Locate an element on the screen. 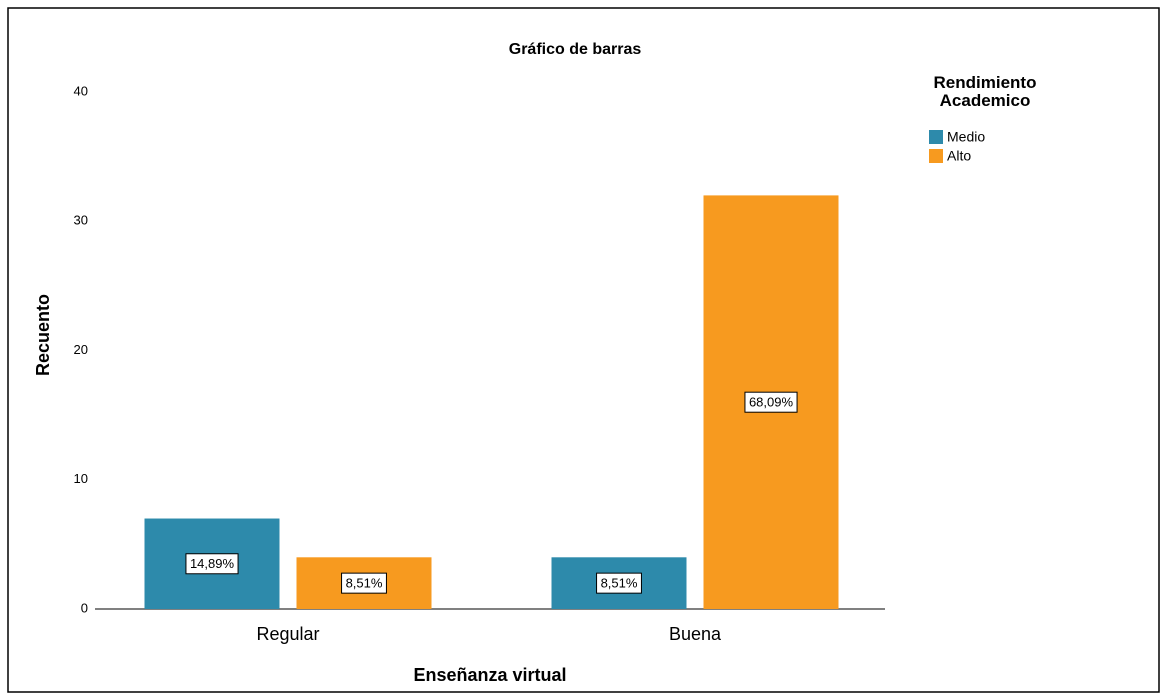  chart-title: Gráfico de barras is located at coordinates (575, 49).